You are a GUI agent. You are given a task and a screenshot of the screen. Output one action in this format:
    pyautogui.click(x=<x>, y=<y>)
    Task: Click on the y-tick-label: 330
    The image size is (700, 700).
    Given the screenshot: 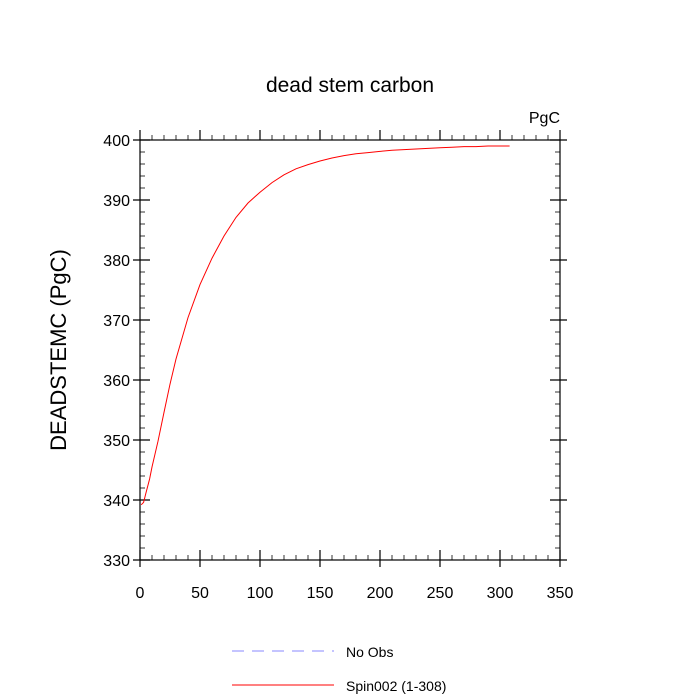 What is the action you would take?
    pyautogui.click(x=116, y=561)
    